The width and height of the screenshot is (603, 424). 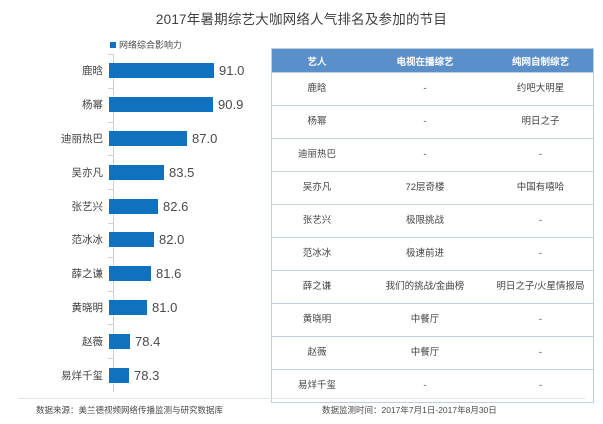 I want to click on programs-table-head: 艺人 电视在播综艺 纯网自制综艺, so click(x=432, y=60).